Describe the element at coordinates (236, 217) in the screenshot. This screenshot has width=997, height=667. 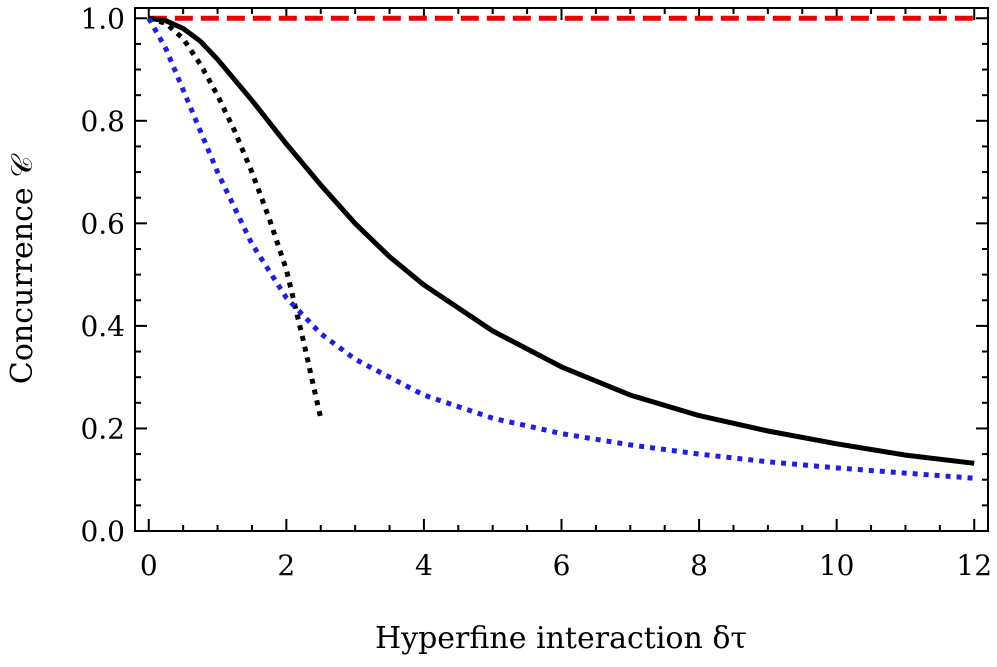
I see `black-dotted-series` at that location.